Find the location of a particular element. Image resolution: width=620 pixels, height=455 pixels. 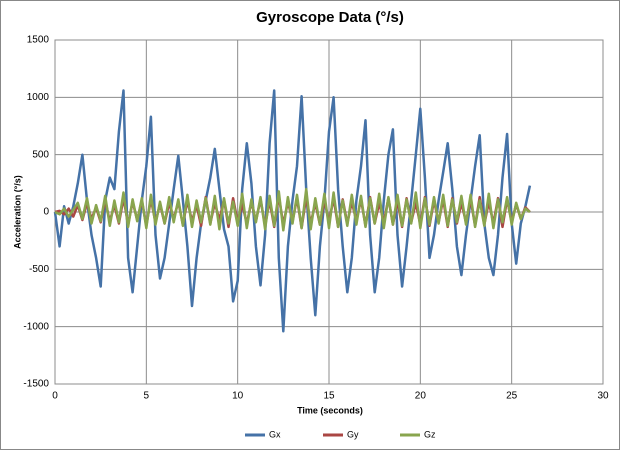

x-tick-label: 30 is located at coordinates (603, 396).